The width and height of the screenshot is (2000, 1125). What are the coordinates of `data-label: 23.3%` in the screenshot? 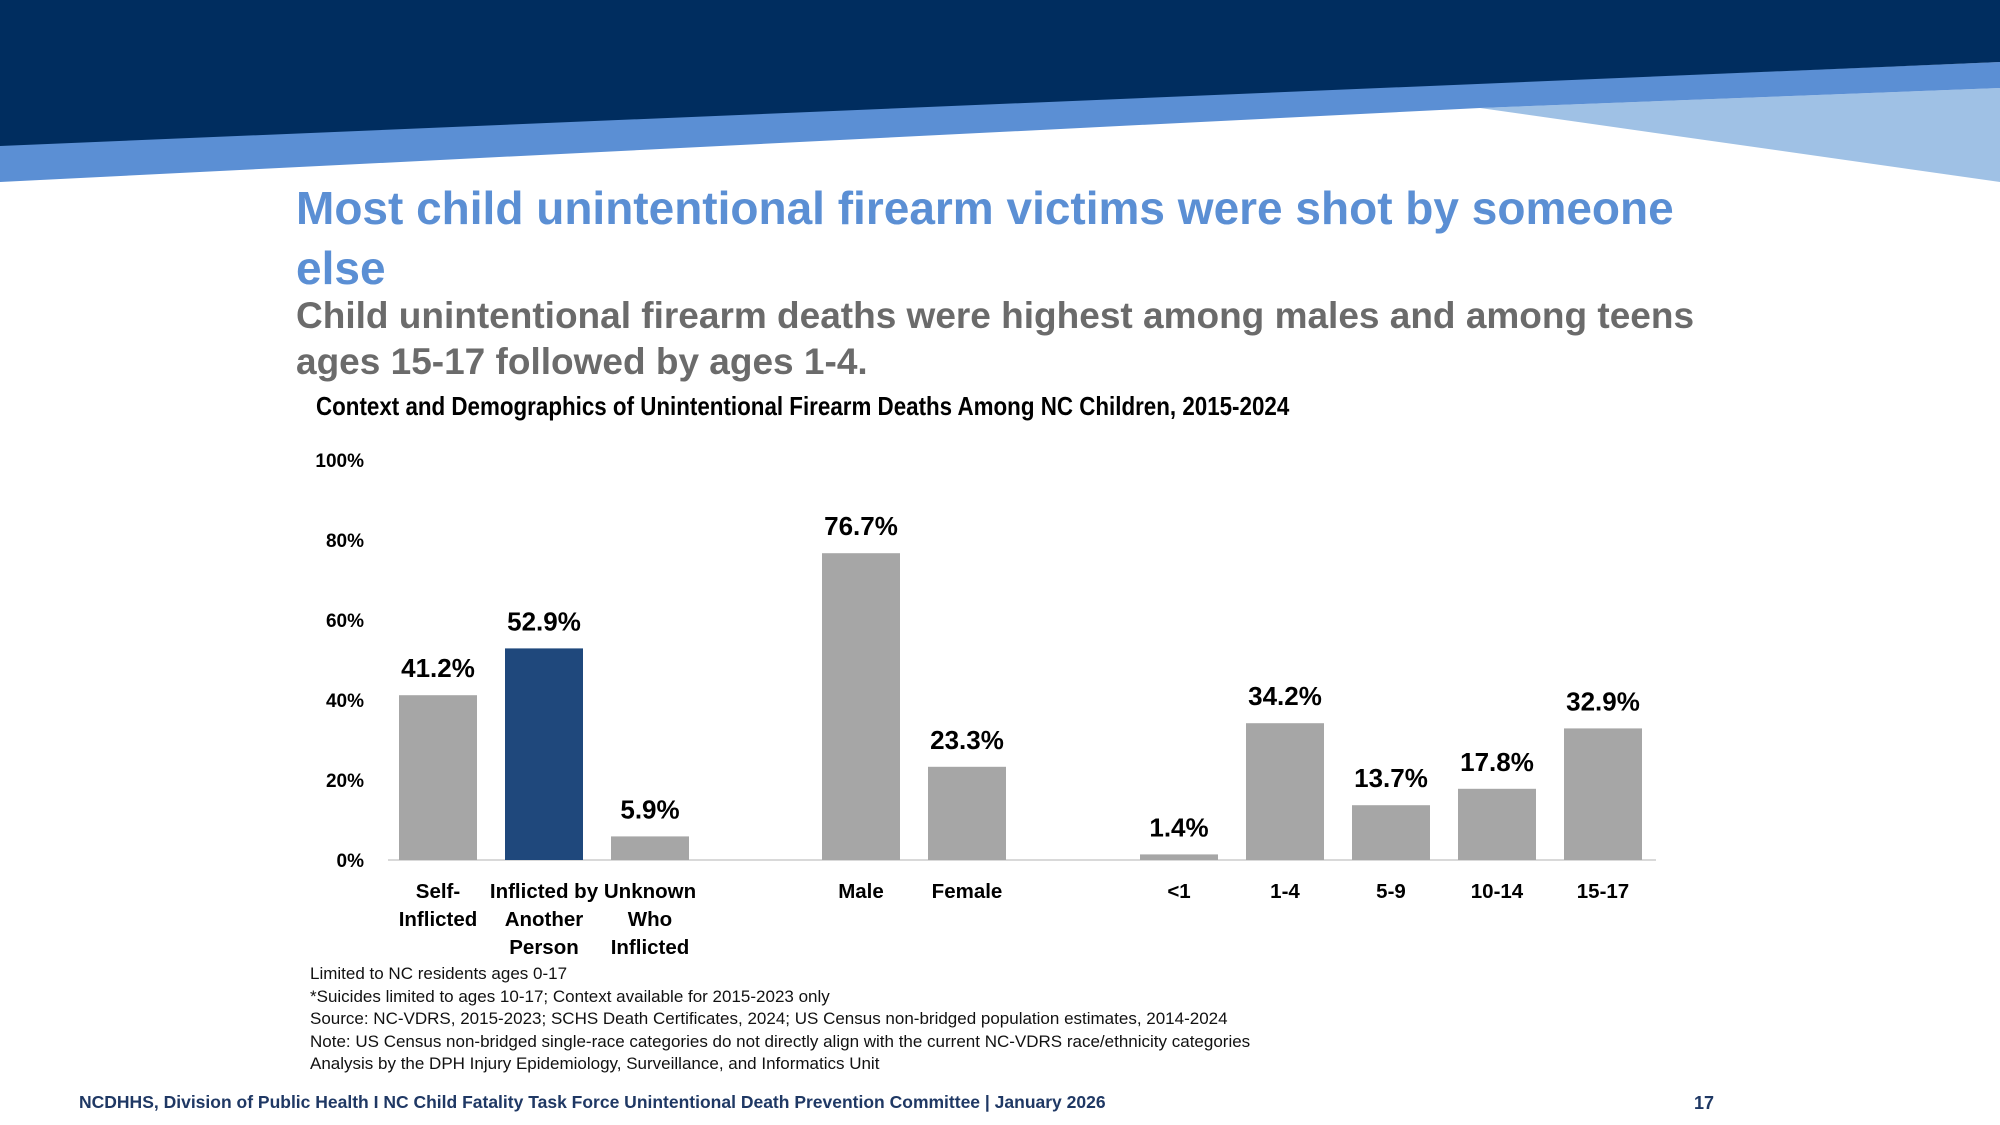 It's located at (967, 740).